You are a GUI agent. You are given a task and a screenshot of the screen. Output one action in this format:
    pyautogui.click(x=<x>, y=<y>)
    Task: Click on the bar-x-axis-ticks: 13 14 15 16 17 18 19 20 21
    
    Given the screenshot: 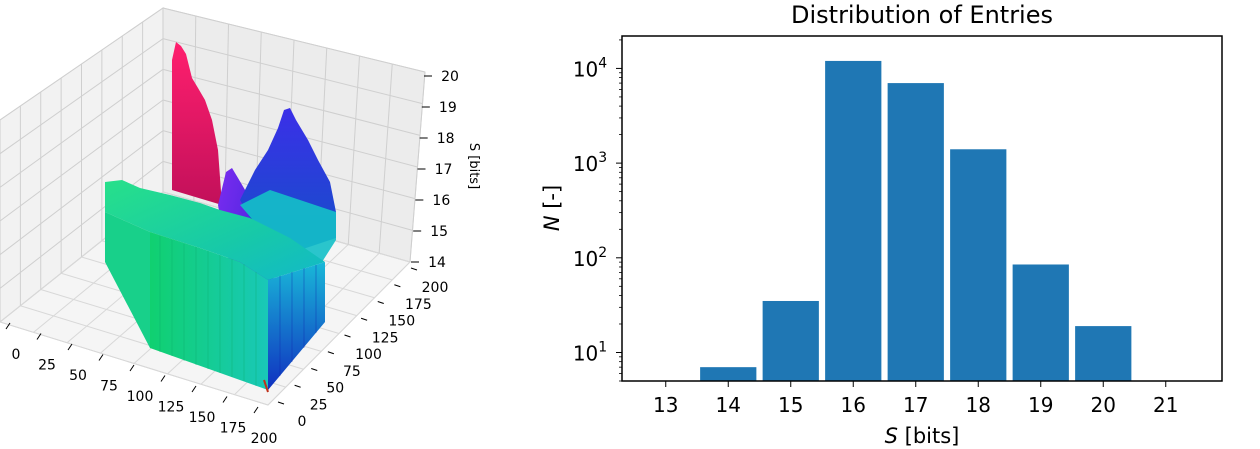 What is the action you would take?
    pyautogui.click(x=915, y=399)
    